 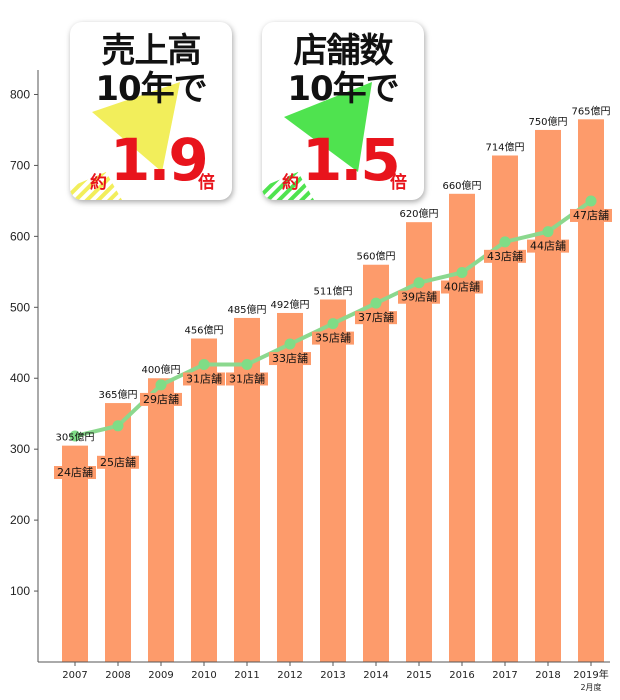 I want to click on callout-multiplier: 1.5, so click(x=351, y=160).